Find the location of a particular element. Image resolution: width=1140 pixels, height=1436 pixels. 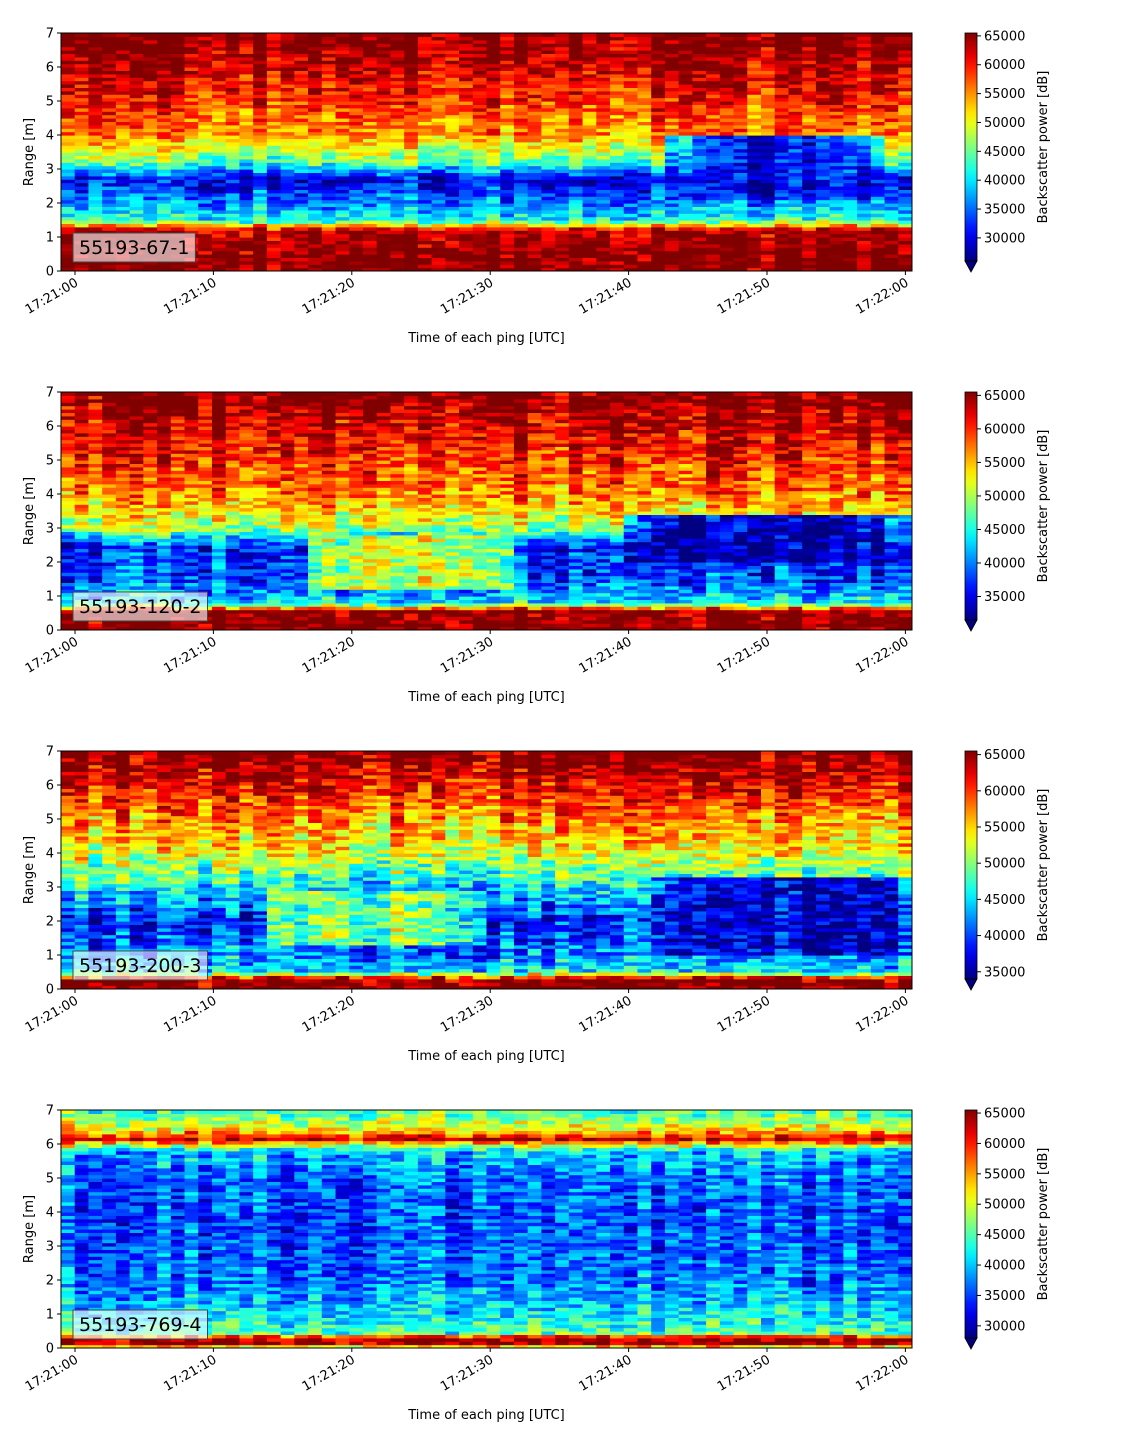

panel-label-text: 55193-67-1 is located at coordinates (134, 248).